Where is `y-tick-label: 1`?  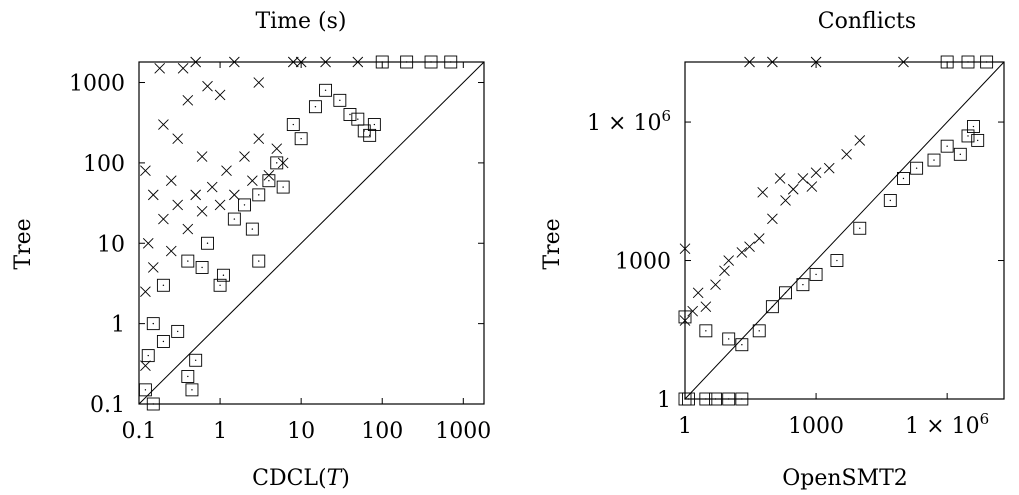
y-tick-label: 1 is located at coordinates (664, 400).